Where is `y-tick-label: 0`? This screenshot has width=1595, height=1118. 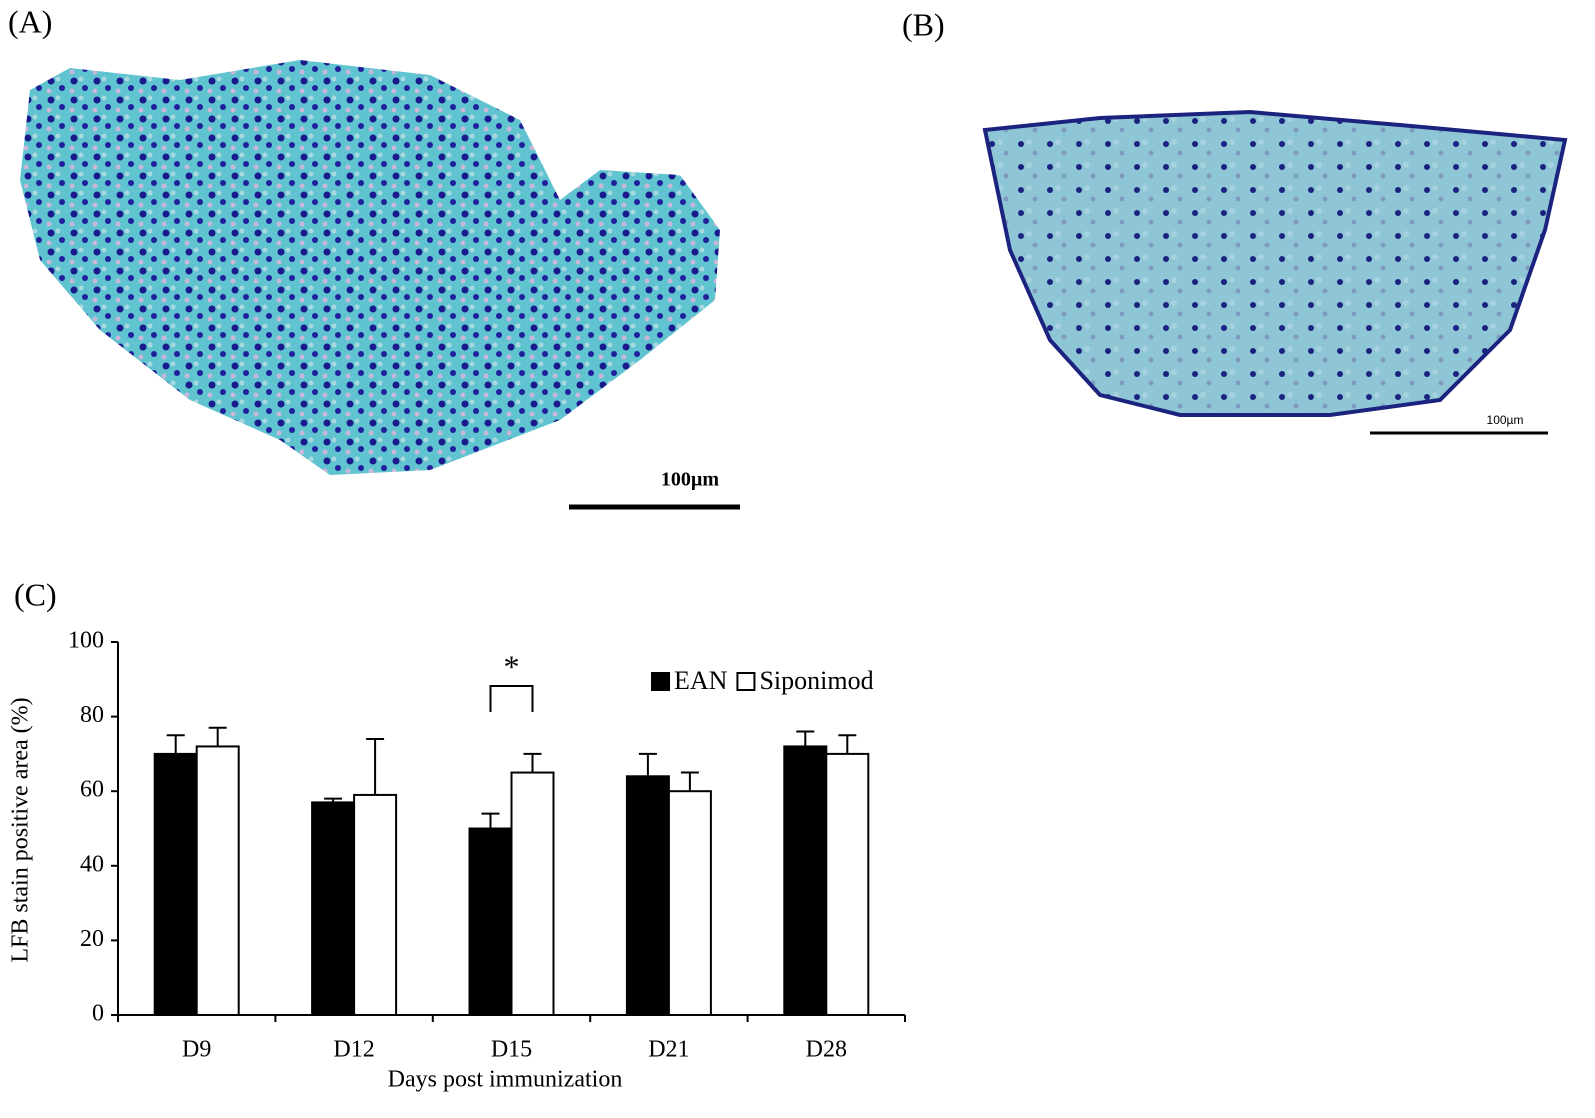
y-tick-label: 0 is located at coordinates (98, 1014).